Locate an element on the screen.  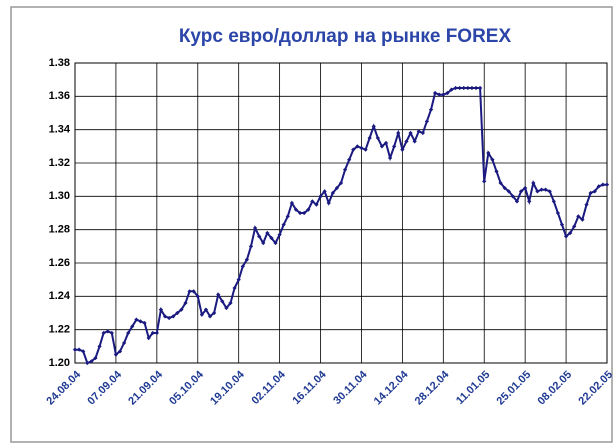
y-tick-label: 1.34 is located at coordinates (60, 130).